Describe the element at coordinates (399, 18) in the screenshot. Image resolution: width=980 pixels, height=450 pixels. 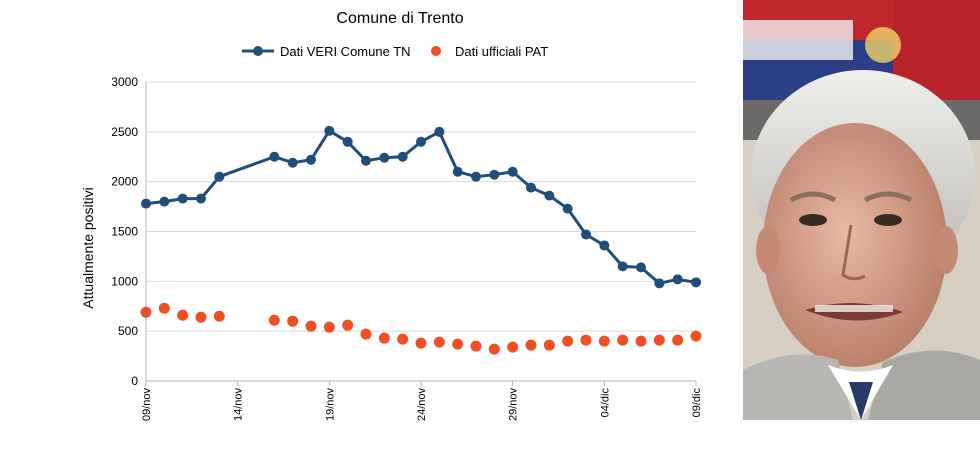
I see `chart-title: Comune di Trento` at that location.